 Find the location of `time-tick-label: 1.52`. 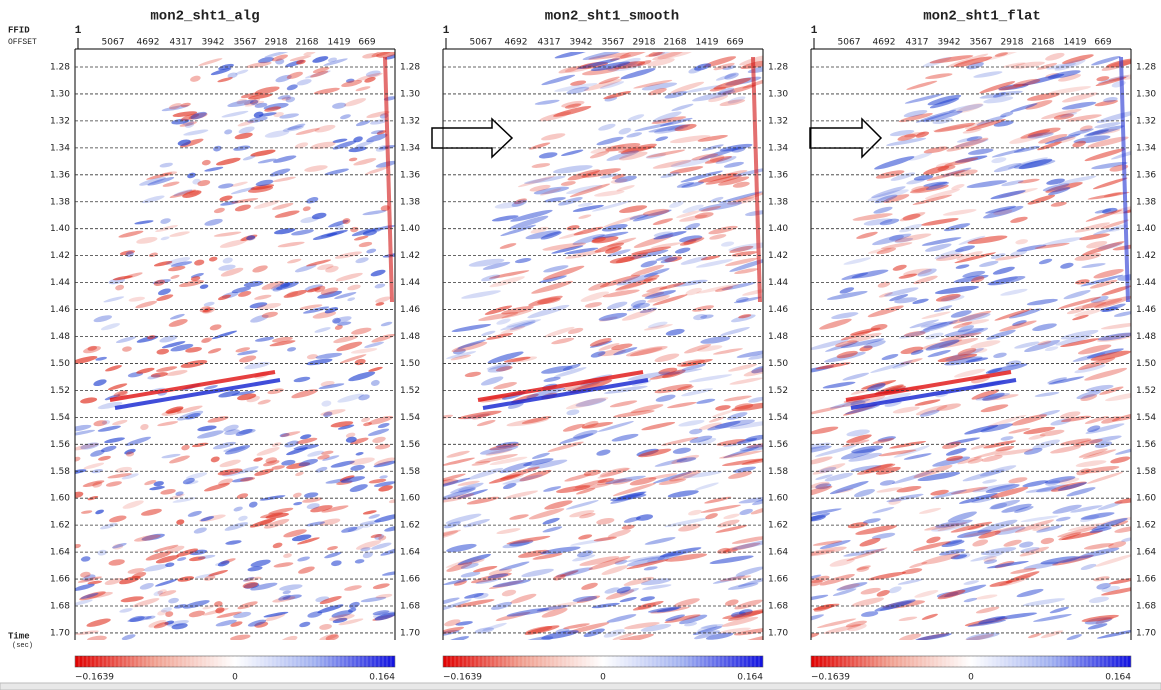

time-tick-label: 1.52 is located at coordinates (410, 391).